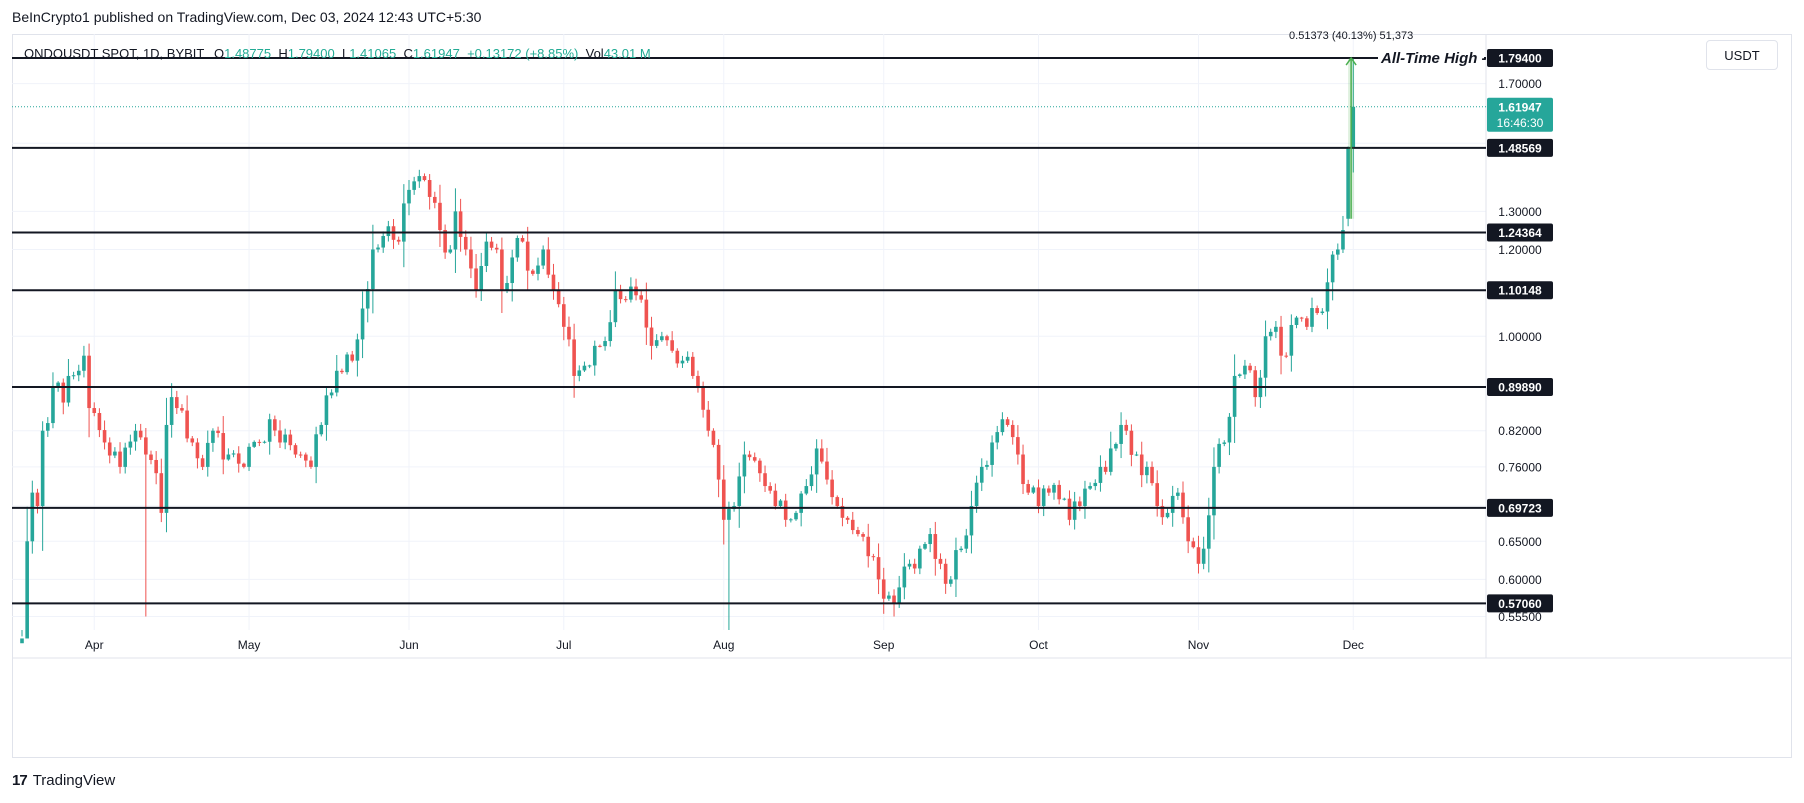 Image resolution: width=1804 pixels, height=803 pixels. I want to click on time-axis-tick: Oct, so click(1038, 645).